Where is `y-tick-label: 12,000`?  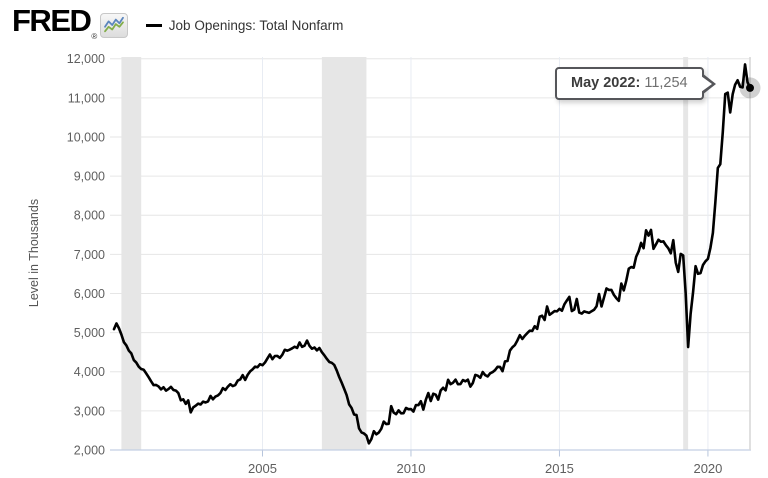 y-tick-label: 12,000 is located at coordinates (86, 59).